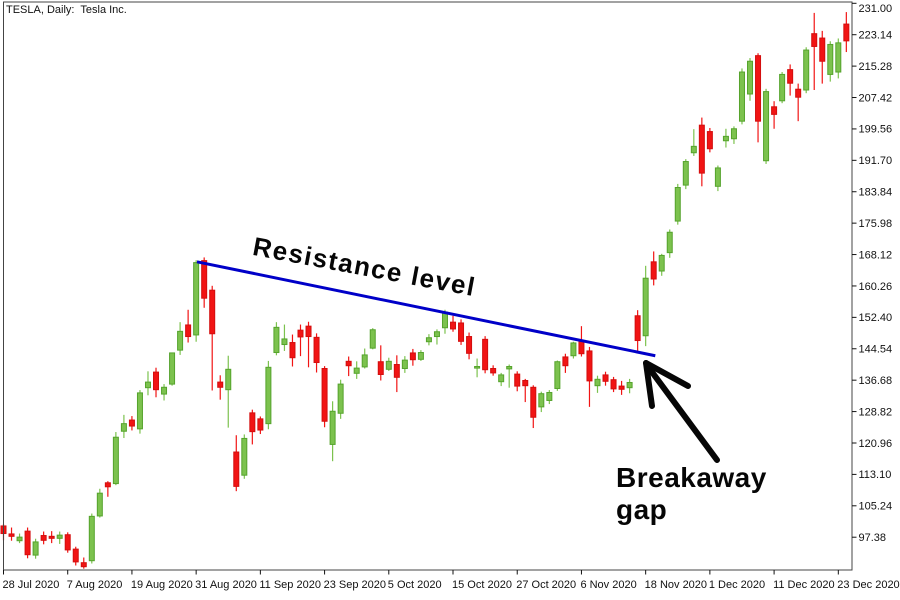 The height and width of the screenshot is (600, 900). Describe the element at coordinates (875, 475) in the screenshot. I see `y-axis-label: 113.10` at that location.